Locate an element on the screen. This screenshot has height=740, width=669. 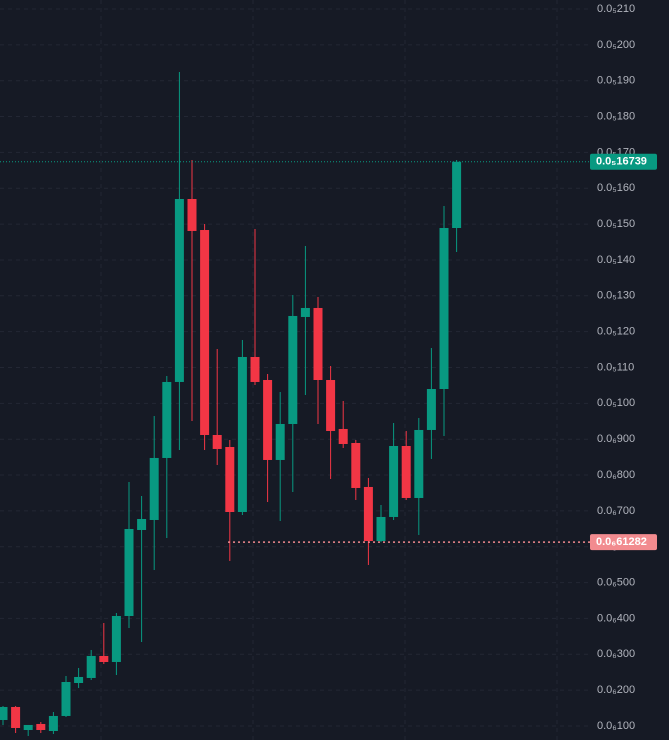
y-tick-label: 0.0₆100 is located at coordinates (616, 726).